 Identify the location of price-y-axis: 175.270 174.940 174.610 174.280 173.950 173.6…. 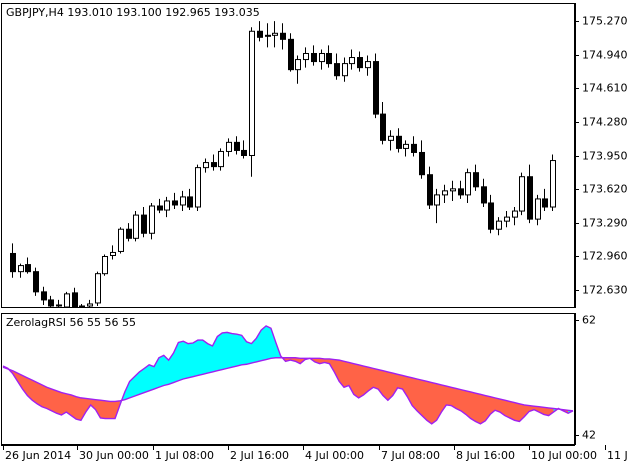
(601, 155).